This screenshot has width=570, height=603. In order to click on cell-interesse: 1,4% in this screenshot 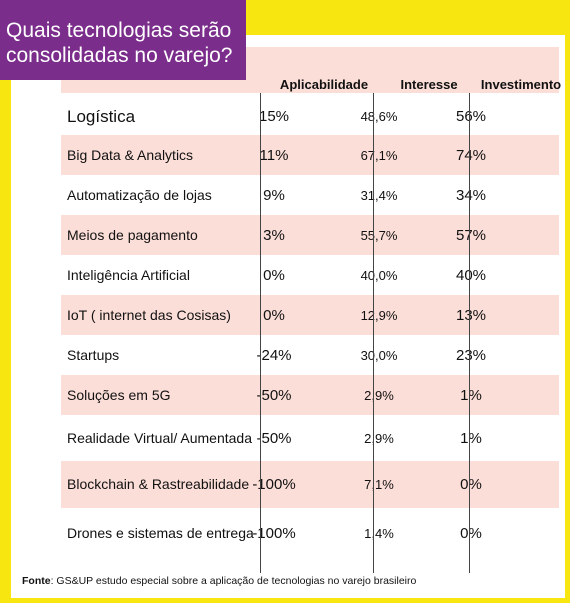, I will do `click(379, 533)`.